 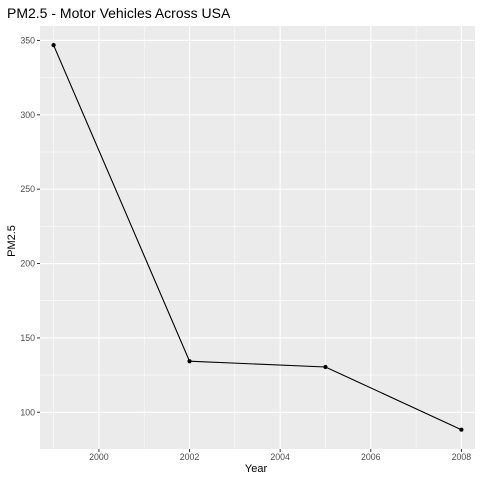 What do you see at coordinates (27, 189) in the screenshot?
I see `y-tick-label: 250` at bounding box center [27, 189].